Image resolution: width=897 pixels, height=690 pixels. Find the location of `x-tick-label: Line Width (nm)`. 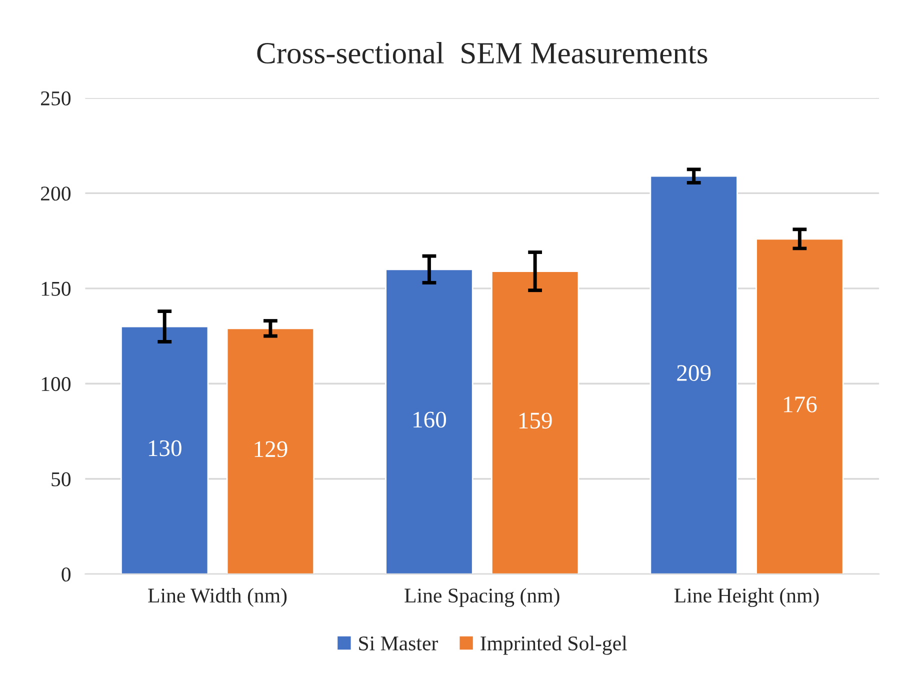

x-tick-label: Line Width (nm) is located at coordinates (217, 597).